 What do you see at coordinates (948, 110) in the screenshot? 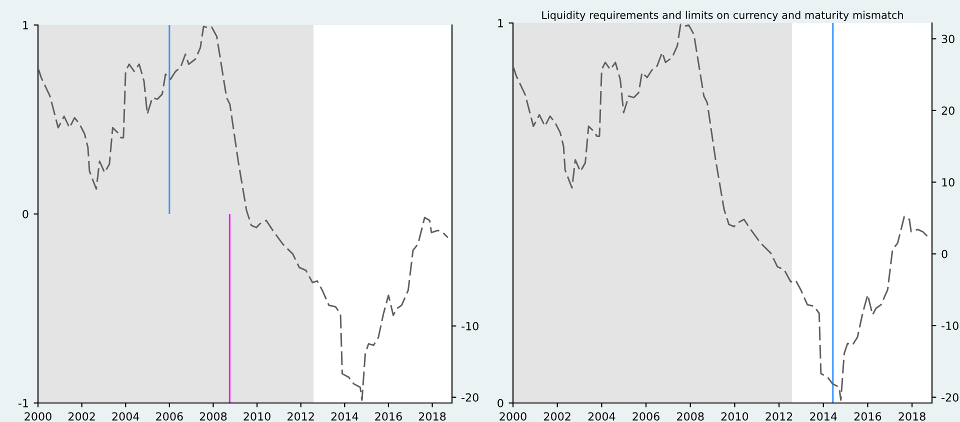
I see `y2-tick-label: 20` at bounding box center [948, 110].